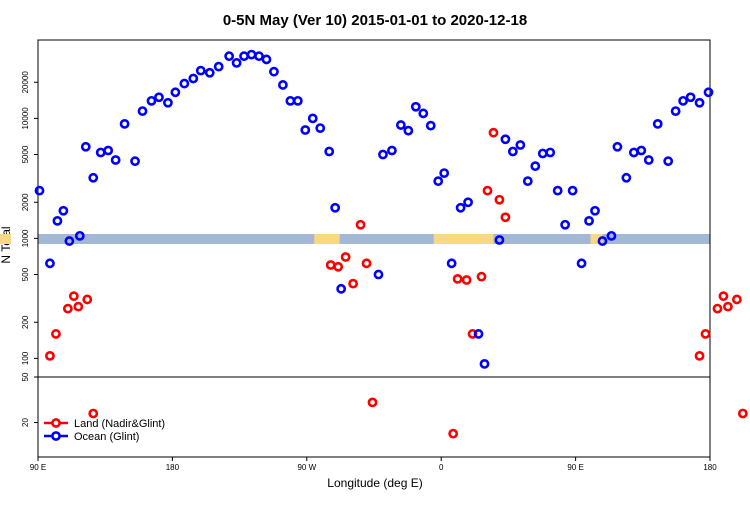 The width and height of the screenshot is (750, 505). Describe the element at coordinates (25, 322) in the screenshot. I see `y-tick-label: 200` at that location.